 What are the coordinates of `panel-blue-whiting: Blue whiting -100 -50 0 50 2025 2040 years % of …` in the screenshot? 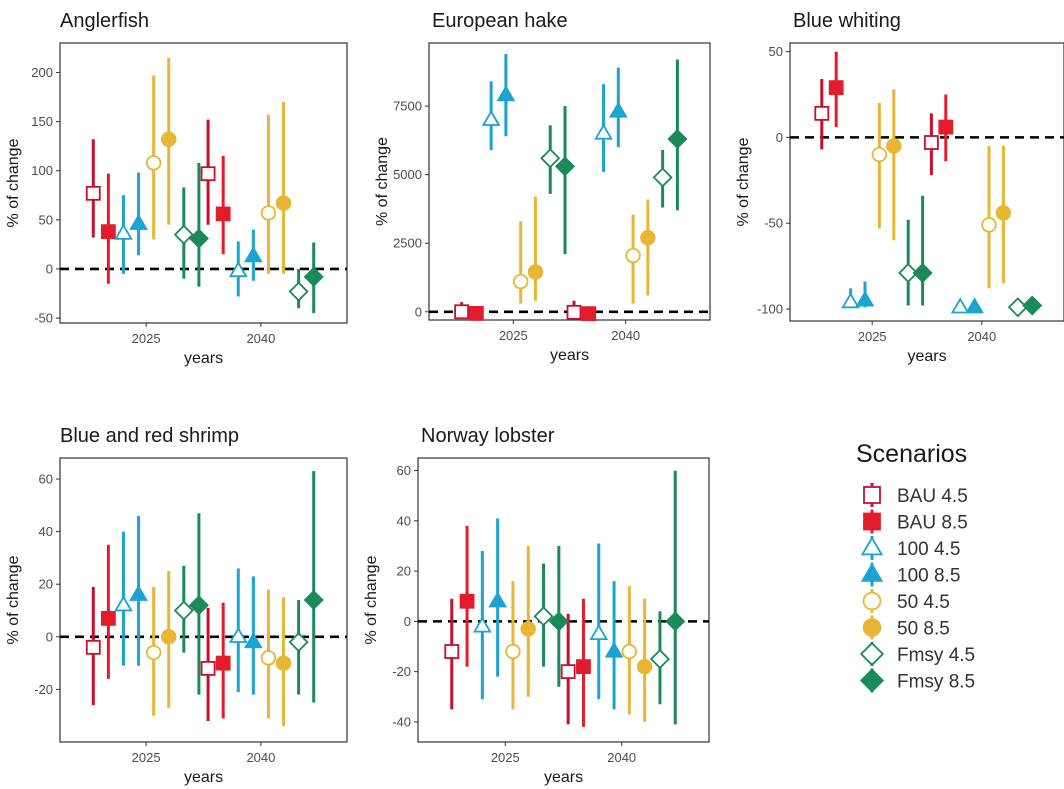 It's located at (899, 187).